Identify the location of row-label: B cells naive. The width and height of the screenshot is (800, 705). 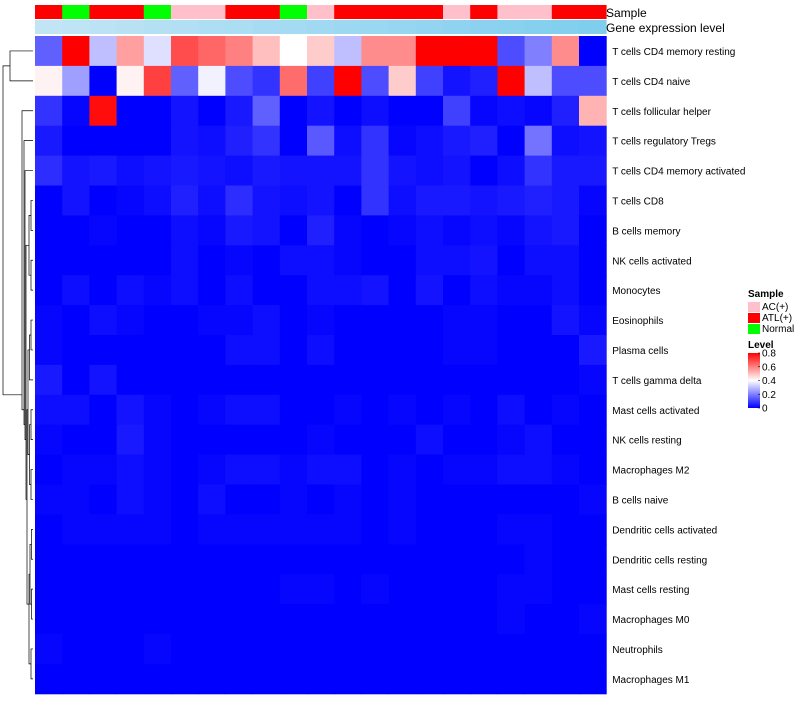
(640, 500).